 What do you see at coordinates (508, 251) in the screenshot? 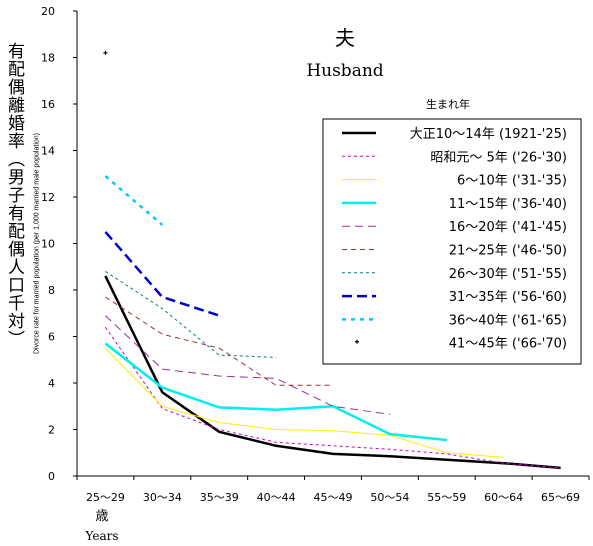
I see `legend-label: 21〜25年 ('46-'50)` at bounding box center [508, 251].